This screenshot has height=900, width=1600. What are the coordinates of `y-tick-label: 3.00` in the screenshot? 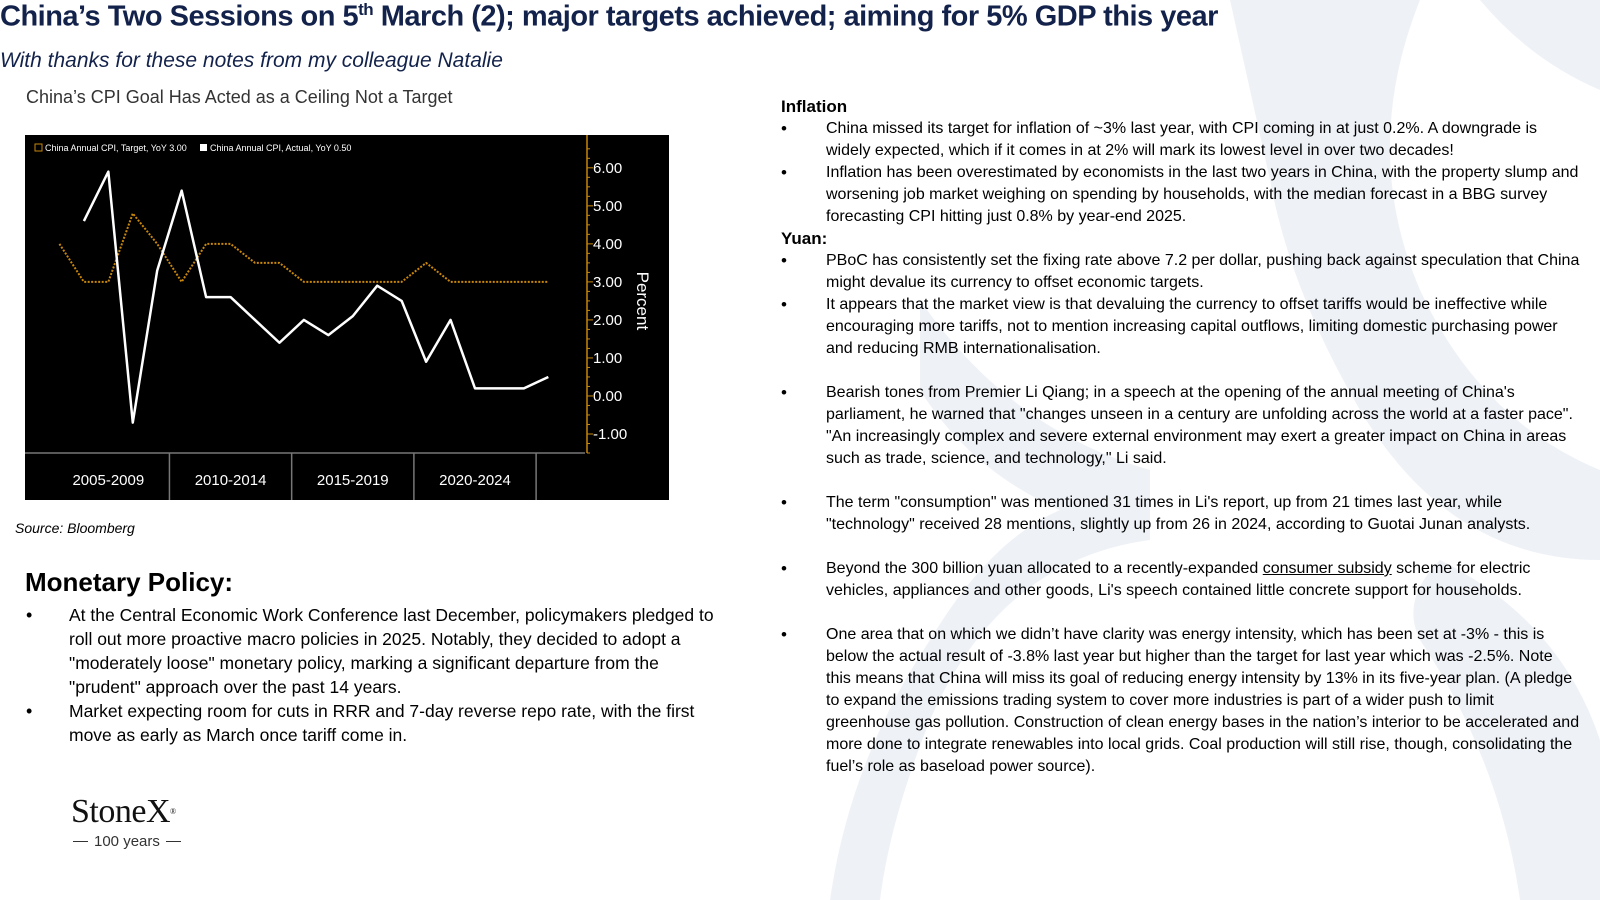 It's located at (607, 282).